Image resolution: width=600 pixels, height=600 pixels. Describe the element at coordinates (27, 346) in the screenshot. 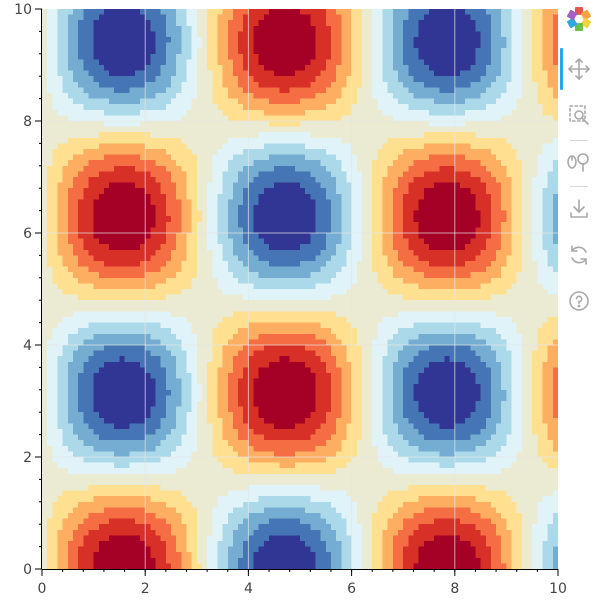

I see `y-tick-label: 4` at that location.